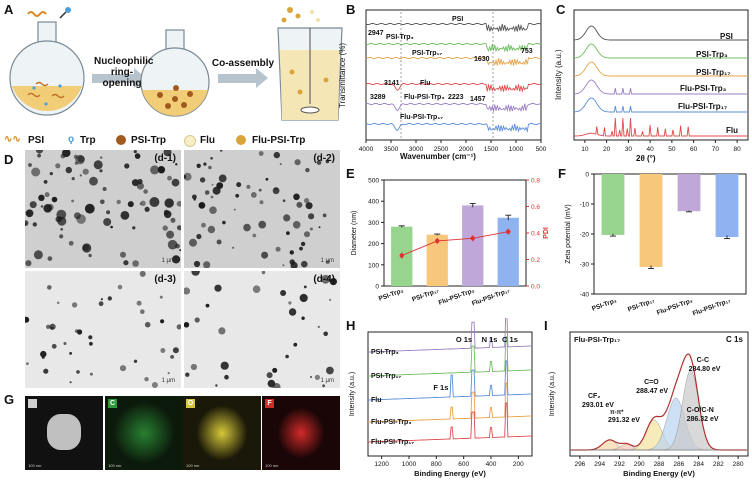 Image resolution: width=752 pixels, height=483 pixels. I want to click on tem-scale-d2: 1 μm, so click(327, 261).